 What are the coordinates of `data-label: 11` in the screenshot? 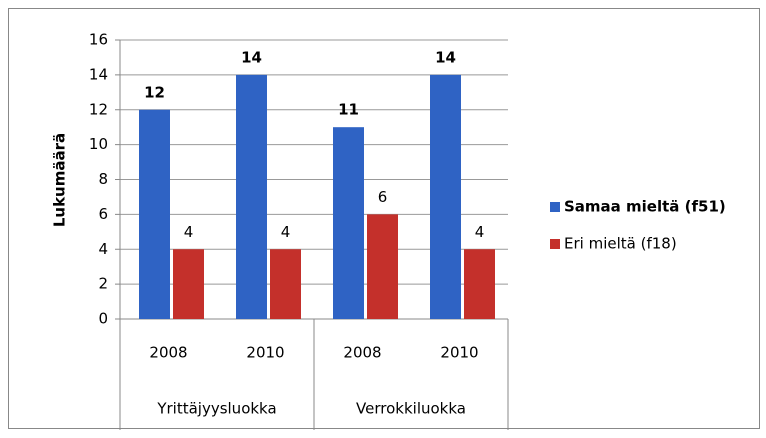 It's located at (348, 110).